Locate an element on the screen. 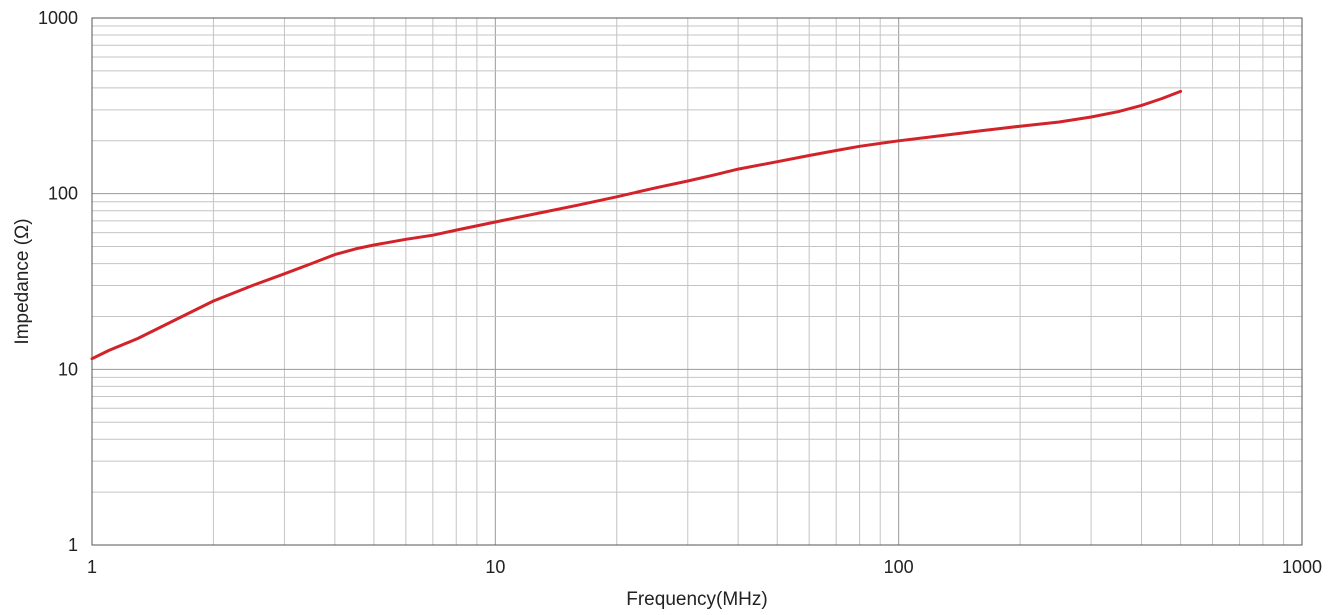 The image size is (1340, 615). y-axis-title: Impedance (Ω) is located at coordinates (22, 281).